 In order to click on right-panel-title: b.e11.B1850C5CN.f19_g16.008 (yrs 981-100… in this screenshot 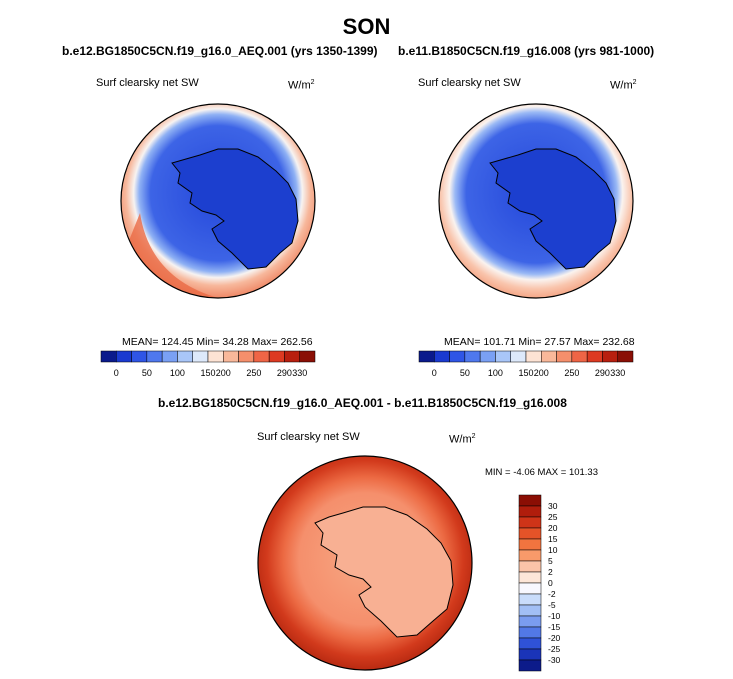, I will do `click(526, 51)`.